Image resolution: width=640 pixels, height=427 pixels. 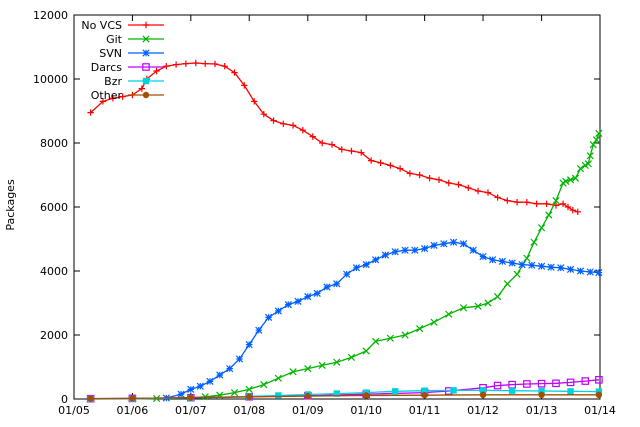 What do you see at coordinates (107, 67) in the screenshot?
I see `legend-label: Darcs` at bounding box center [107, 67].